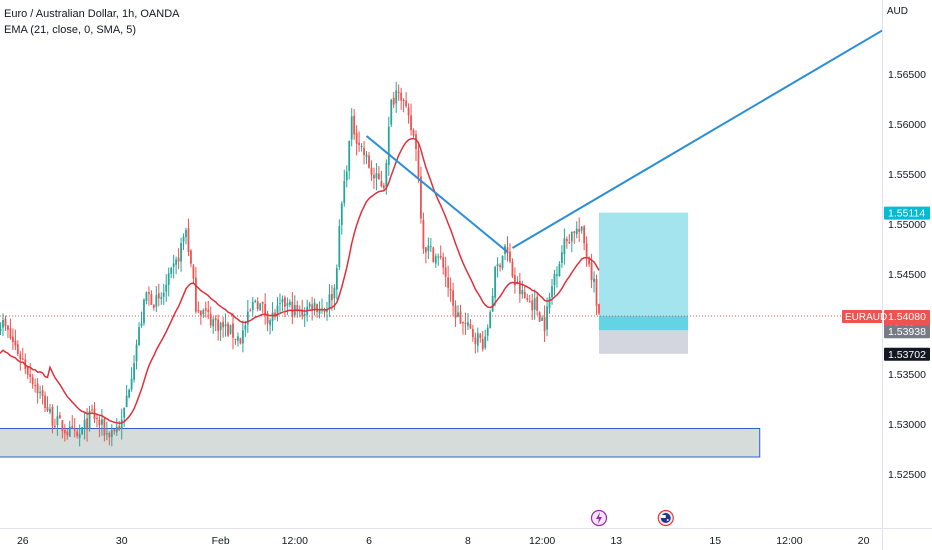 The image size is (932, 550). What do you see at coordinates (221, 541) in the screenshot?
I see `x-tick-label: Feb` at bounding box center [221, 541].